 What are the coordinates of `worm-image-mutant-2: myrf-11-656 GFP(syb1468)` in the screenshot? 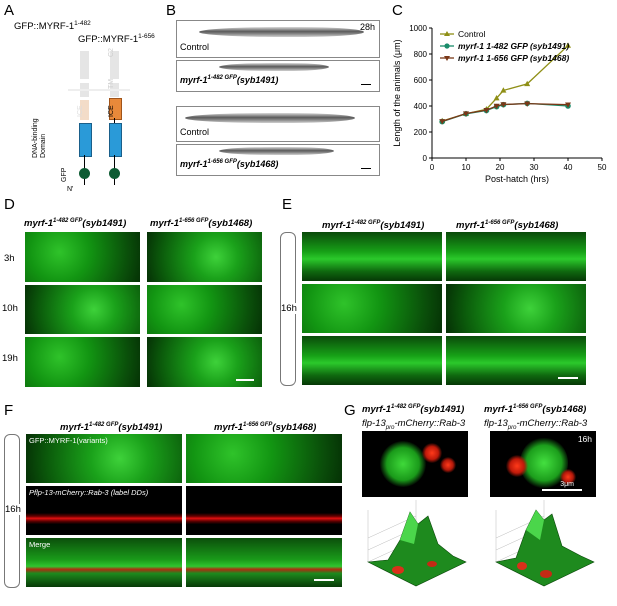 It's located at (278, 160).